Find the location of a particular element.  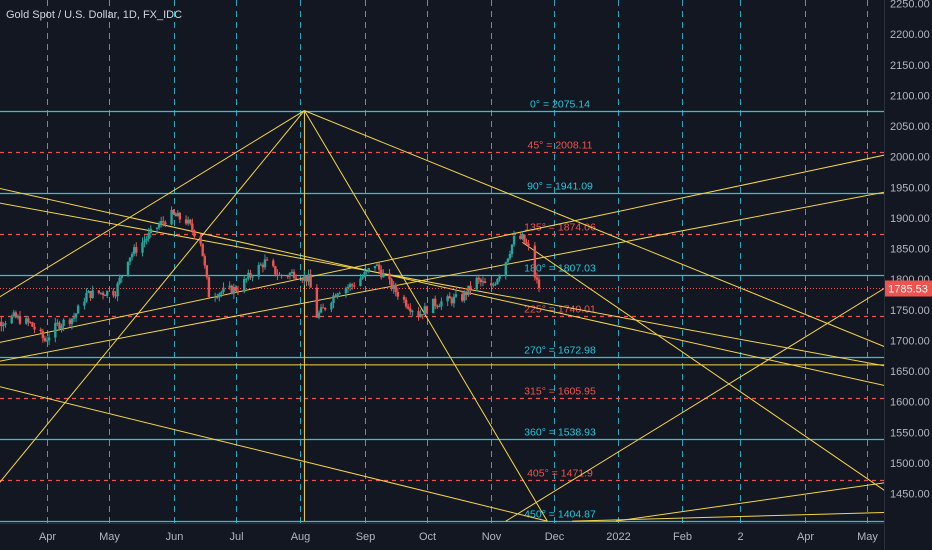

level-label: 405° = 1471.9 is located at coordinates (560, 474).